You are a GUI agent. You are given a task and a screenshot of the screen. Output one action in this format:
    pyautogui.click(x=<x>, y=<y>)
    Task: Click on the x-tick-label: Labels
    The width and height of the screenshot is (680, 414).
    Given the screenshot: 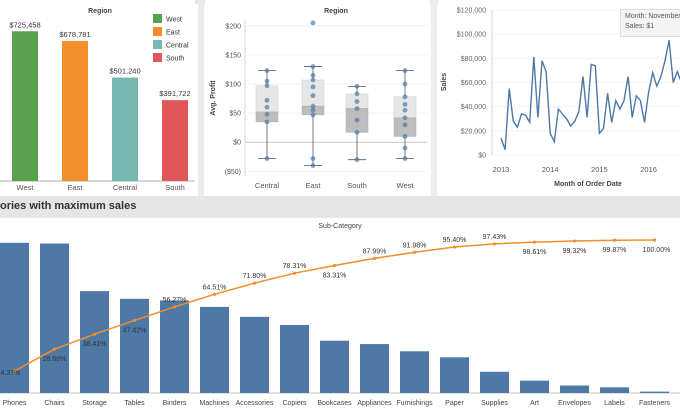 What is the action you would take?
    pyautogui.click(x=614, y=403)
    